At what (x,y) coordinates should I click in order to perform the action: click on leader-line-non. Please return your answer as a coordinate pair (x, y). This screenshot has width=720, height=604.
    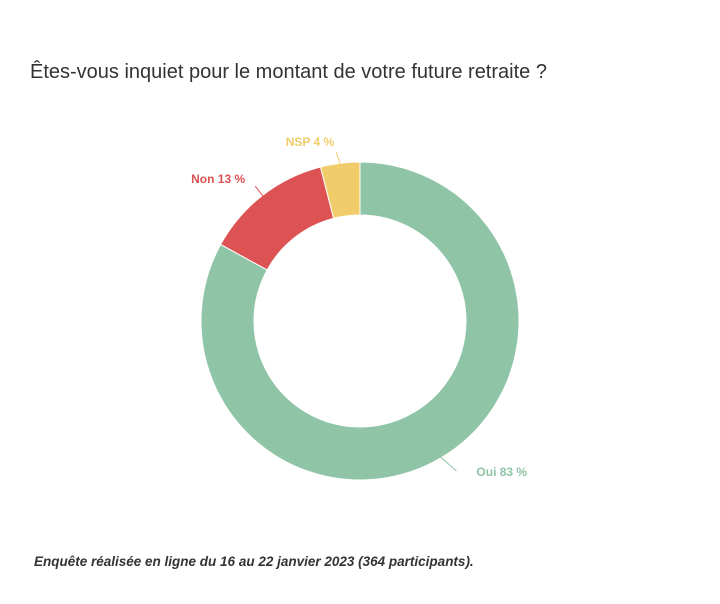
    Looking at the image, I should click on (259, 191).